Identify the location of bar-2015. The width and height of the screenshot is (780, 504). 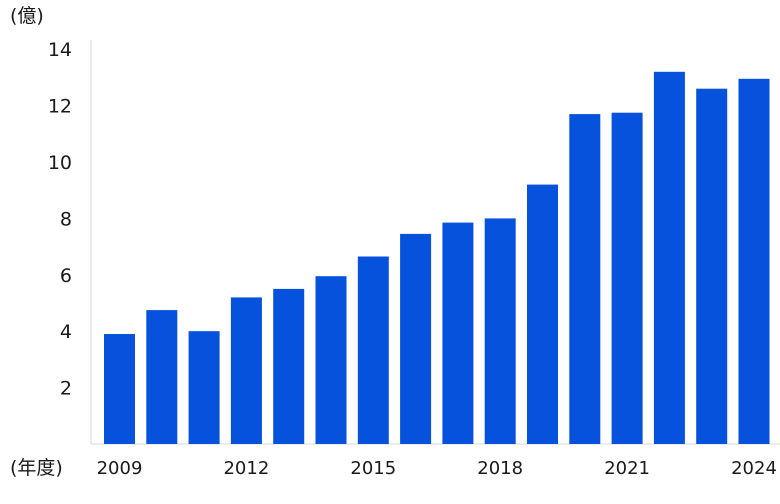
(373, 350).